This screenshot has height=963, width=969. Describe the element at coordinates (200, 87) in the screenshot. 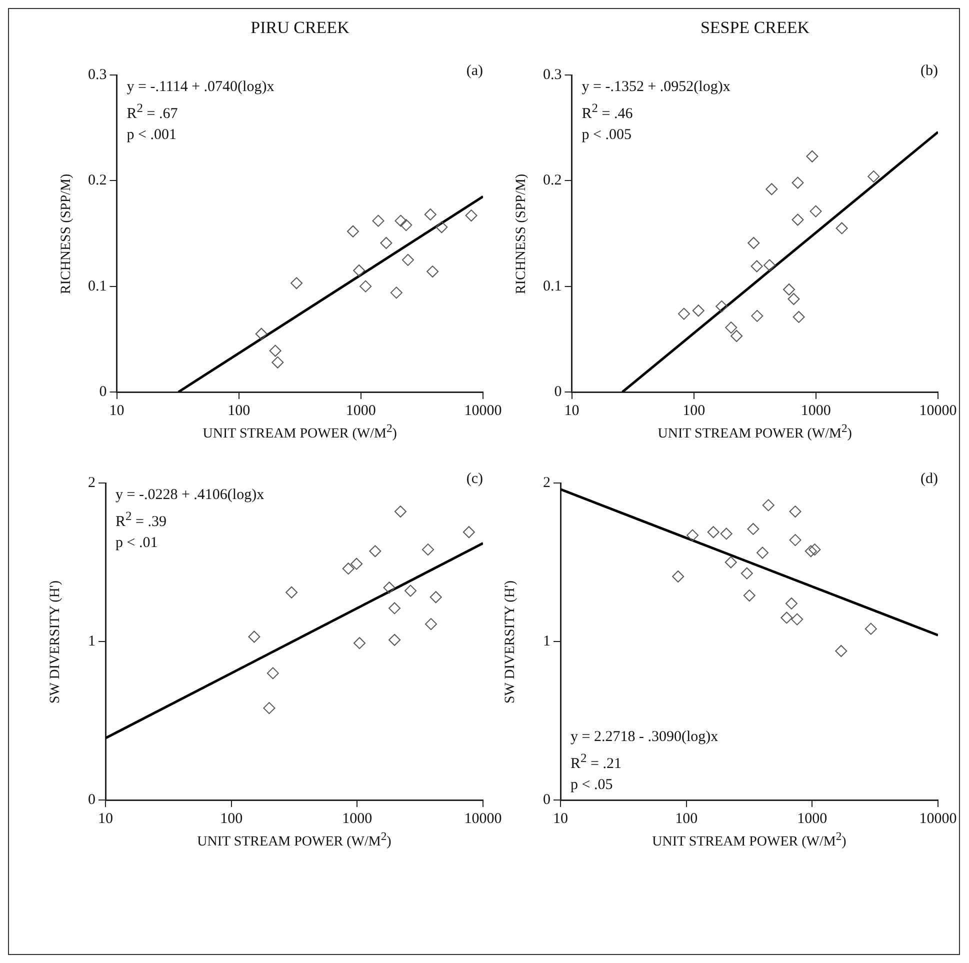

I see `annotation: y = -.1114 + .0740(log)x` at that location.